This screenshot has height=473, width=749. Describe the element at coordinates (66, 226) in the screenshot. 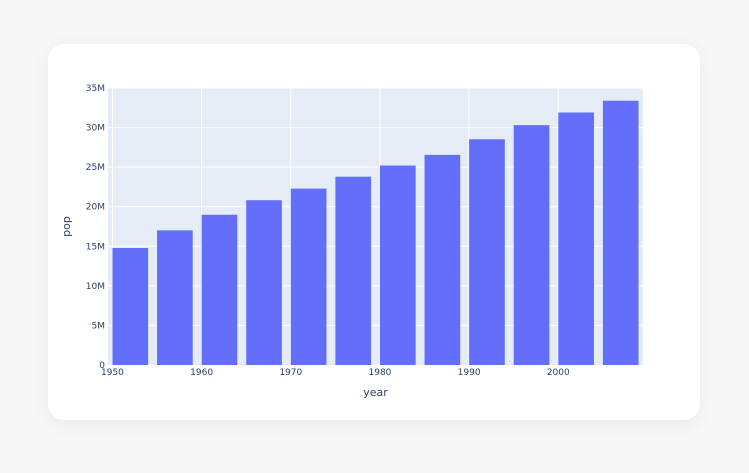

I see `y-axis-title: pop` at that location.